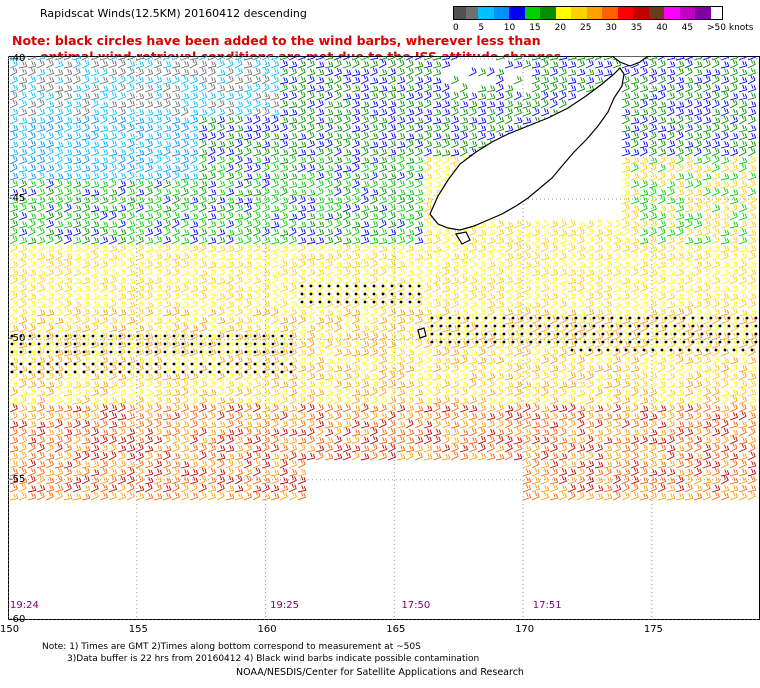  I want to click on legend-label: 20, so click(560, 28).